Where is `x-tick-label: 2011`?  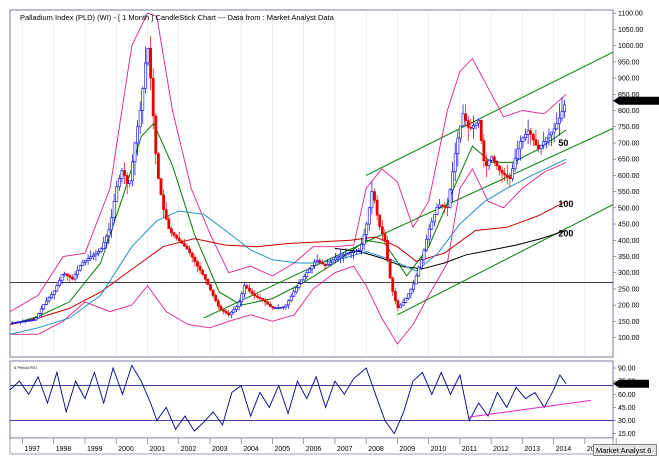
x-tick-label: 2011 is located at coordinates (469, 449).